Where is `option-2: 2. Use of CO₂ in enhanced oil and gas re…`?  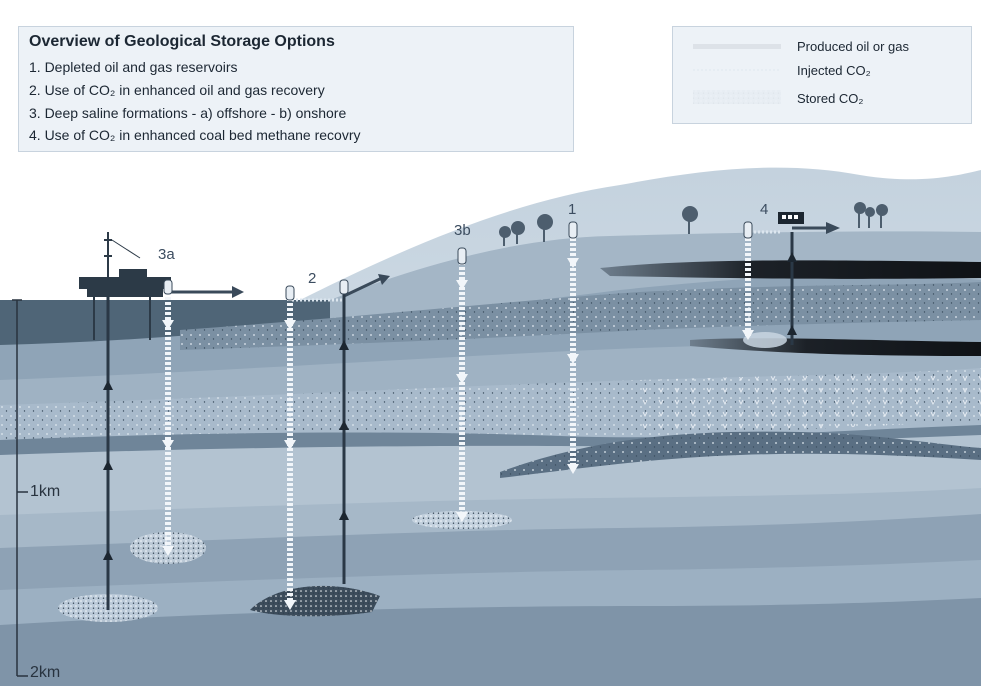
option-2: 2. Use of CO₂ in enhanced oil and gas re… is located at coordinates (177, 90).